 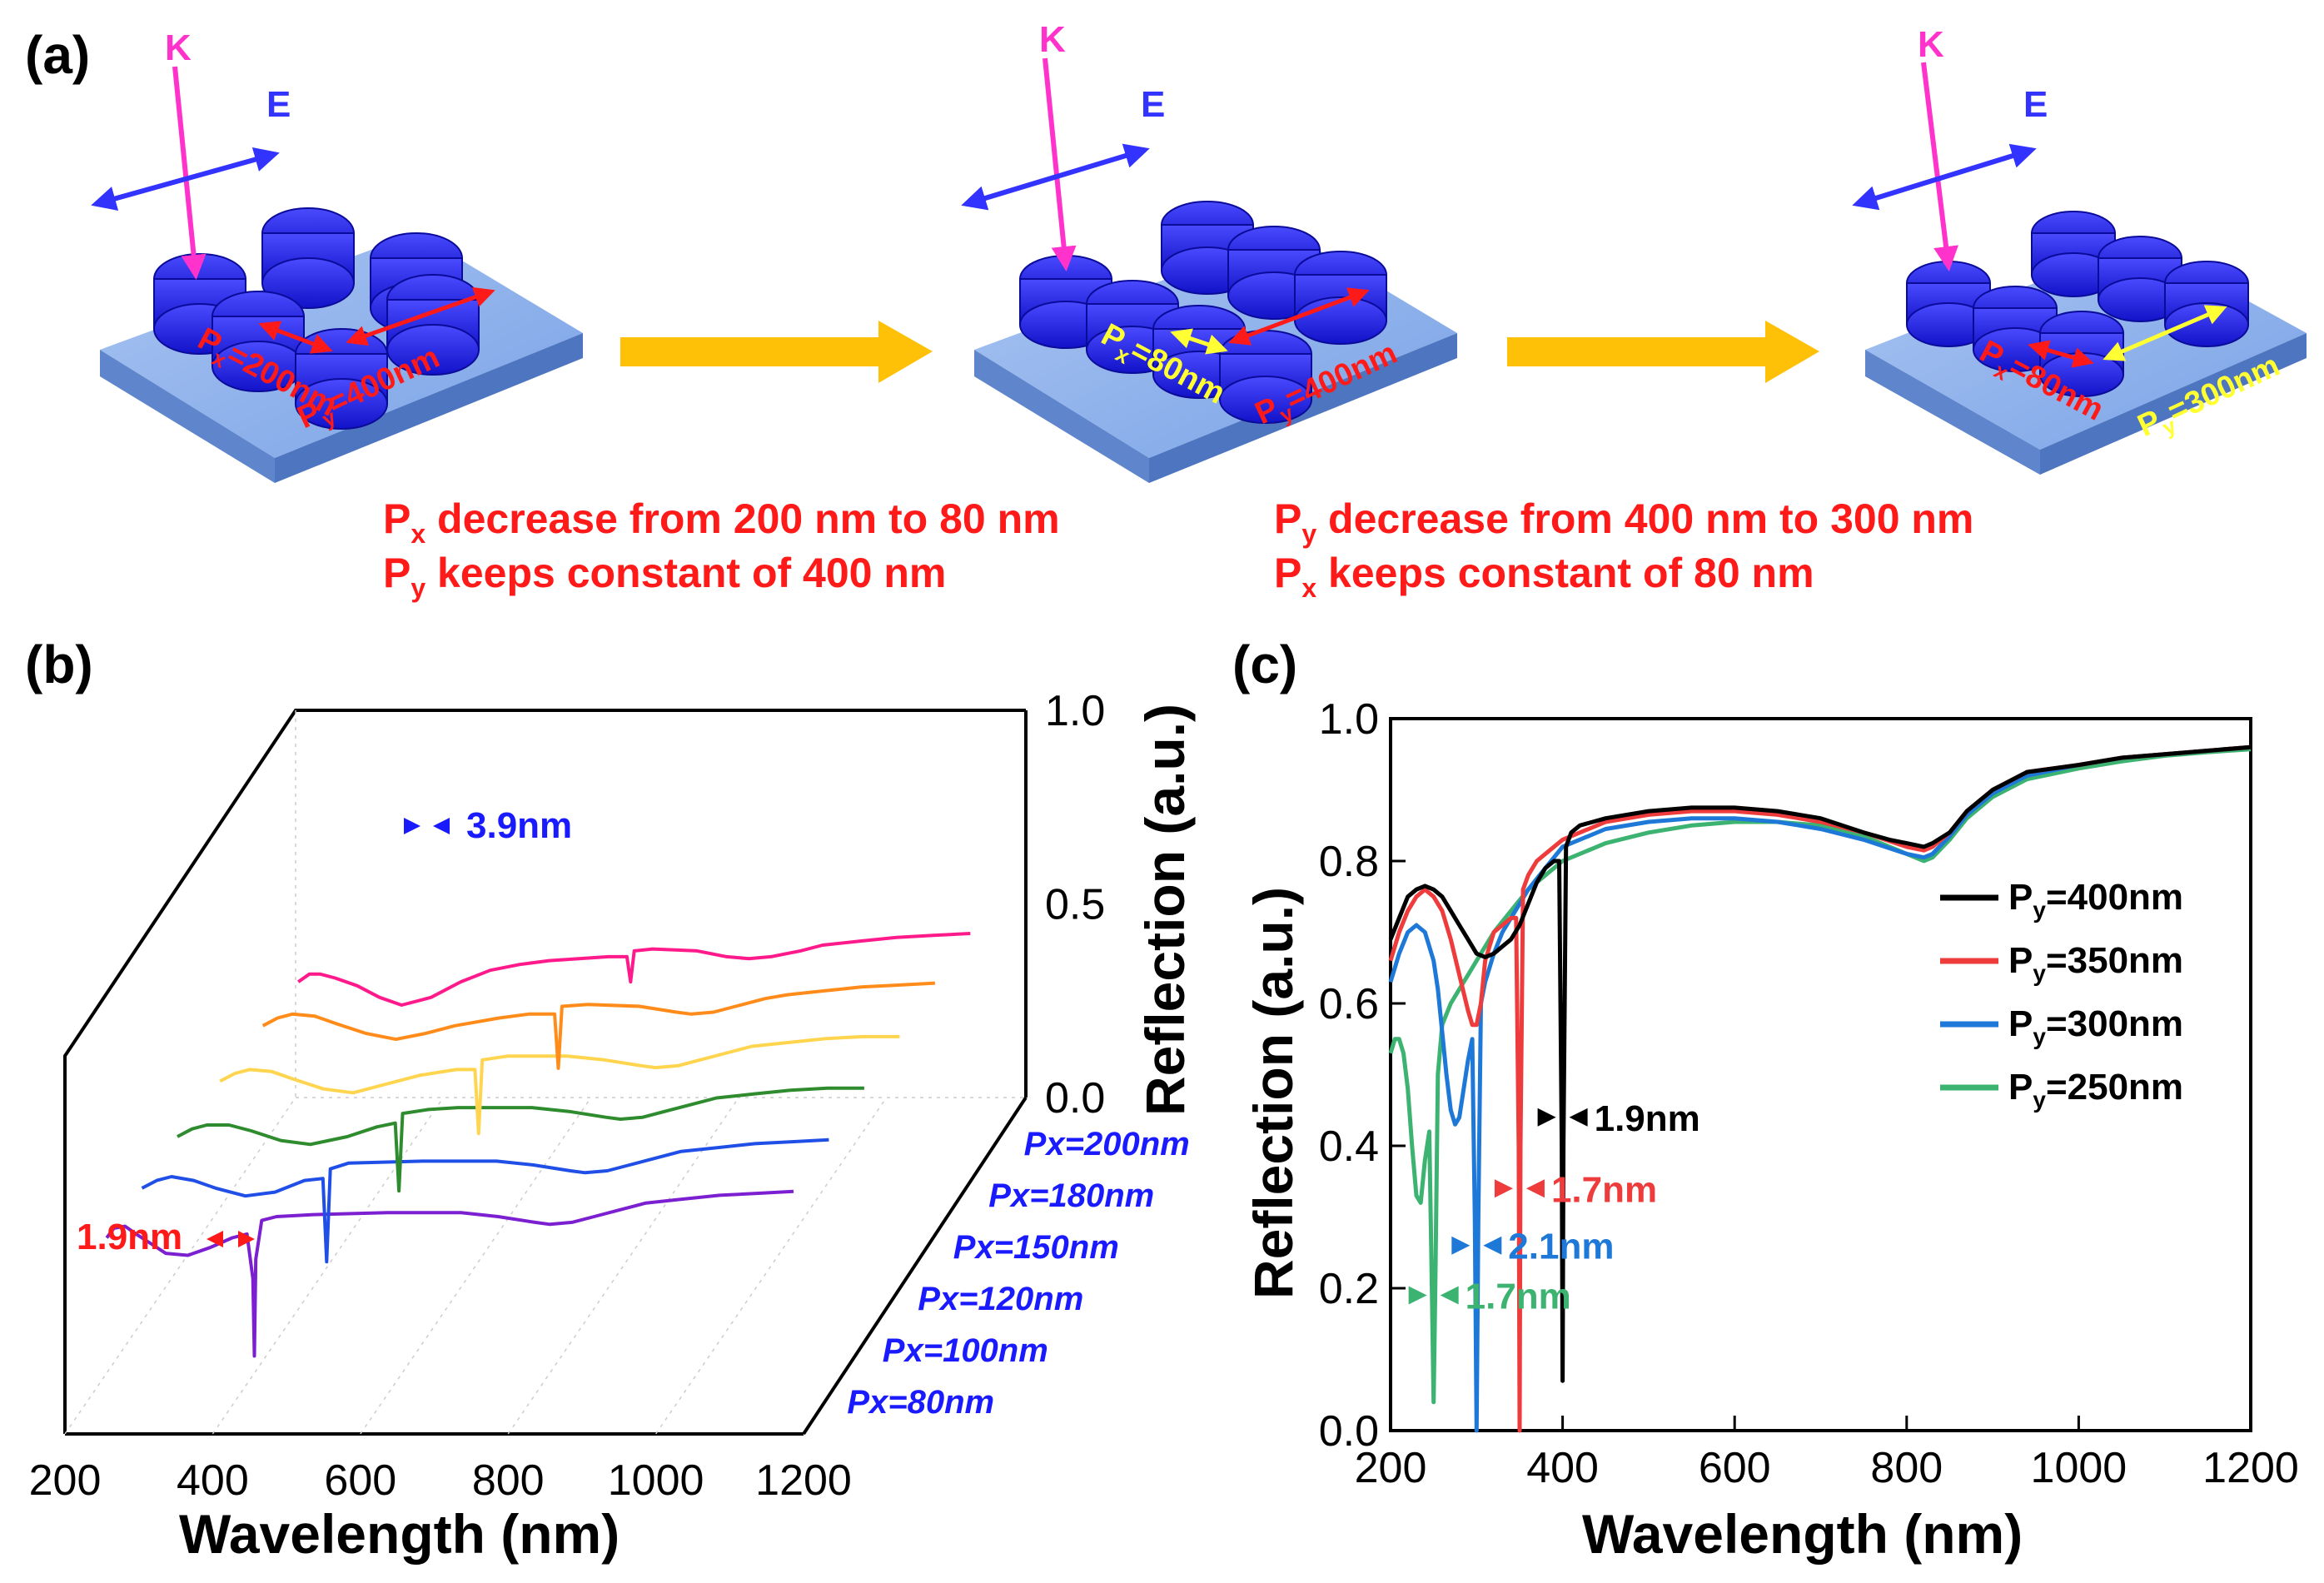 I want to click on b-annotation-1: 1.9nm, so click(x=166, y=1237).